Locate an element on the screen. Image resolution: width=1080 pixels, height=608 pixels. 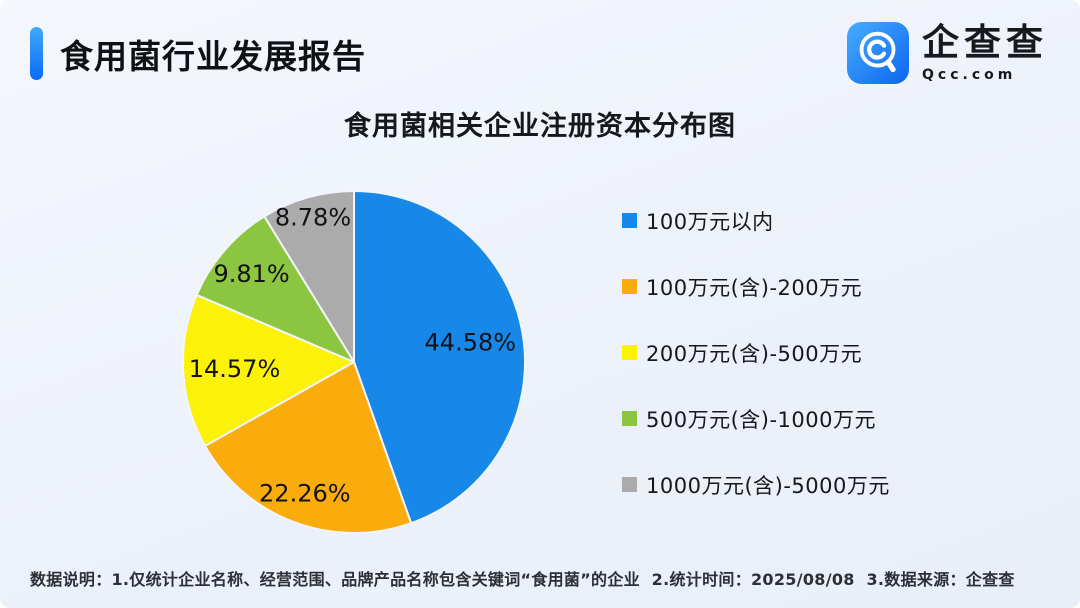
pie-slice-label-2: 14.57% is located at coordinates (235, 369).